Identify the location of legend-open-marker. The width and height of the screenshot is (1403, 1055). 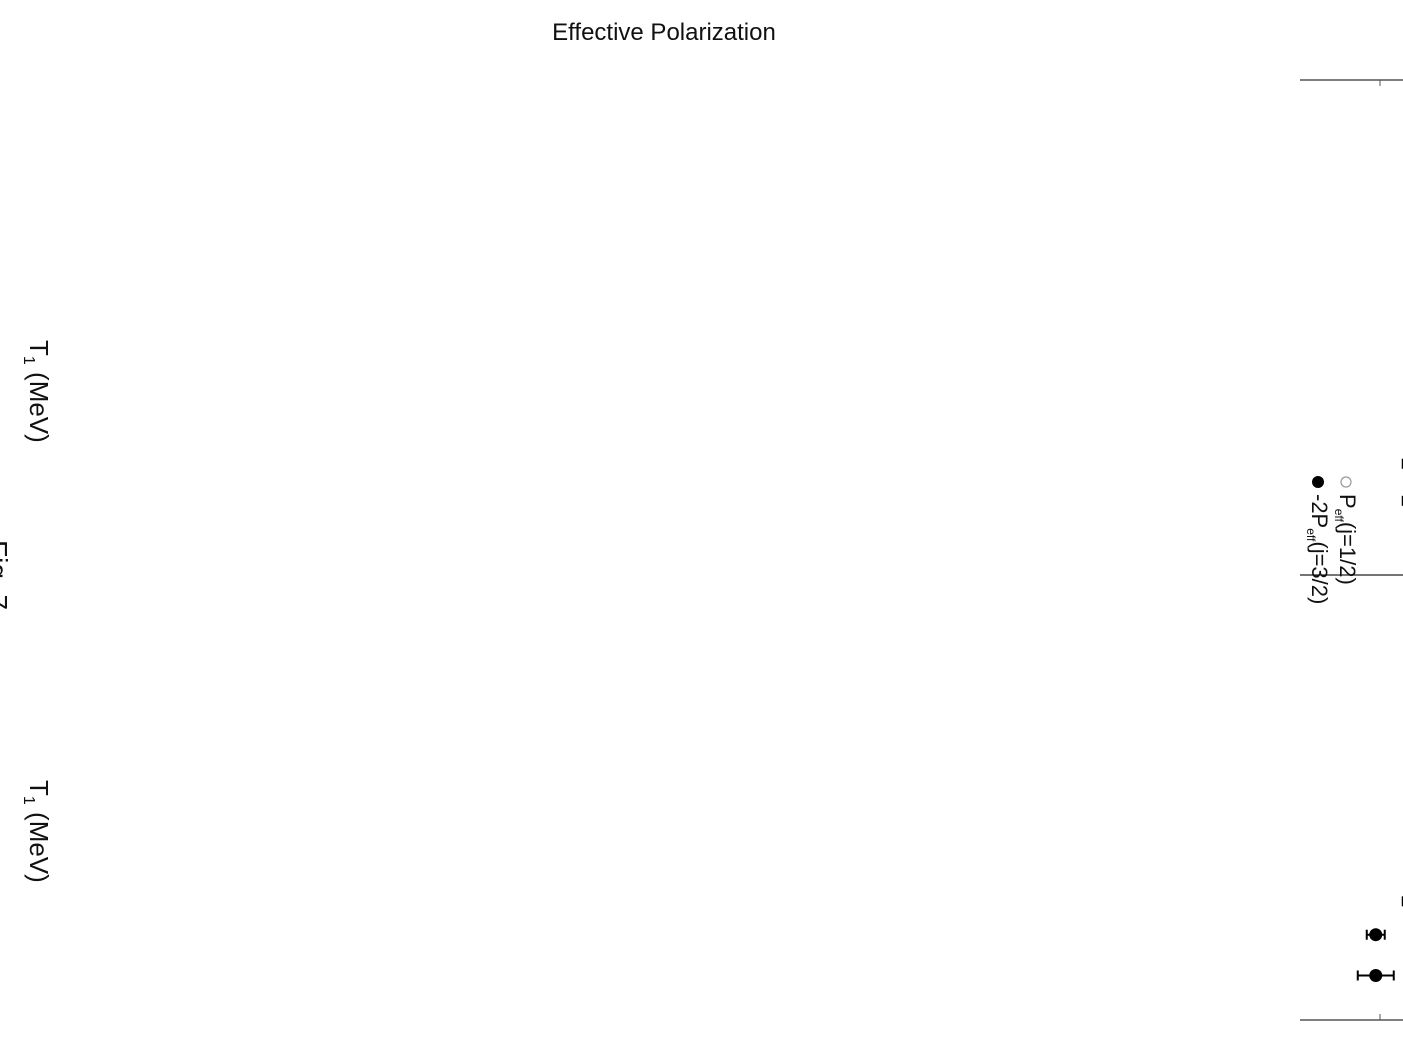
(1346, 482).